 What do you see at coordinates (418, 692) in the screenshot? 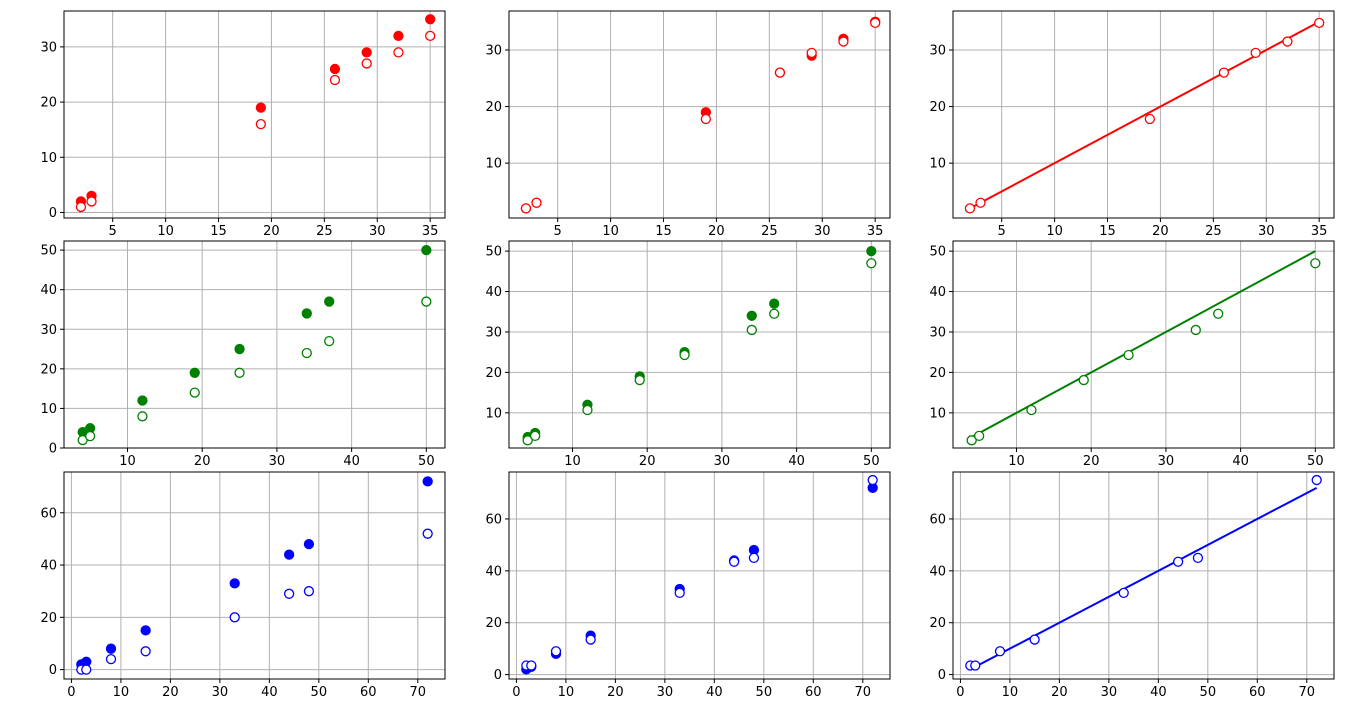
I see `x-tick-label: 70` at bounding box center [418, 692].